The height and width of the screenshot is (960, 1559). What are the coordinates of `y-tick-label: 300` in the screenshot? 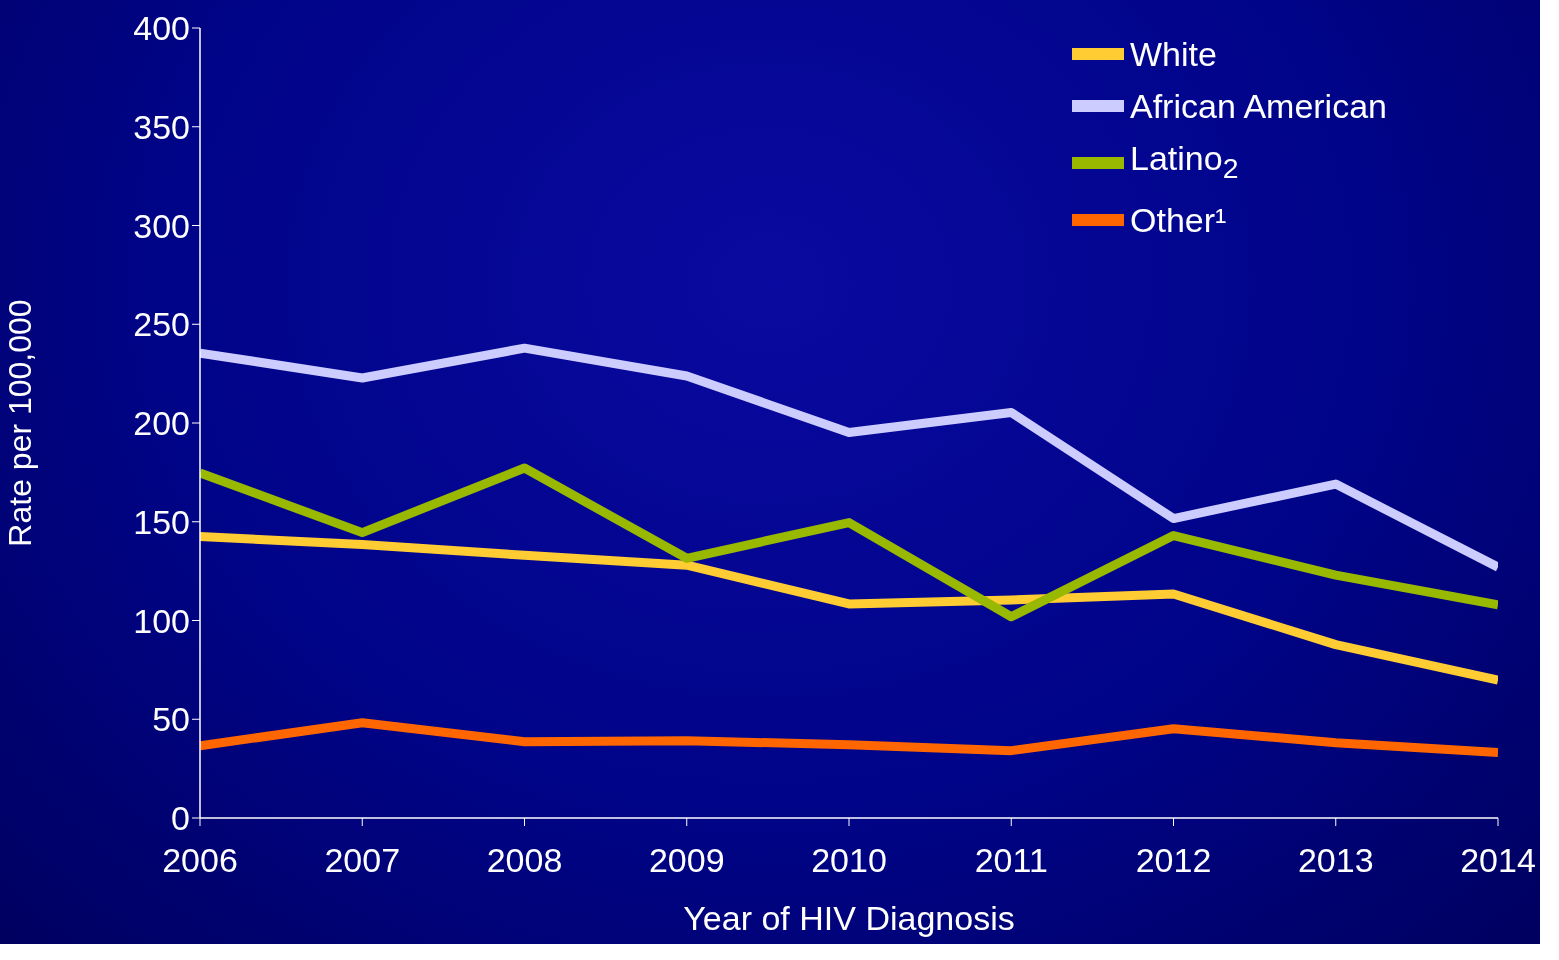 It's located at (161, 225).